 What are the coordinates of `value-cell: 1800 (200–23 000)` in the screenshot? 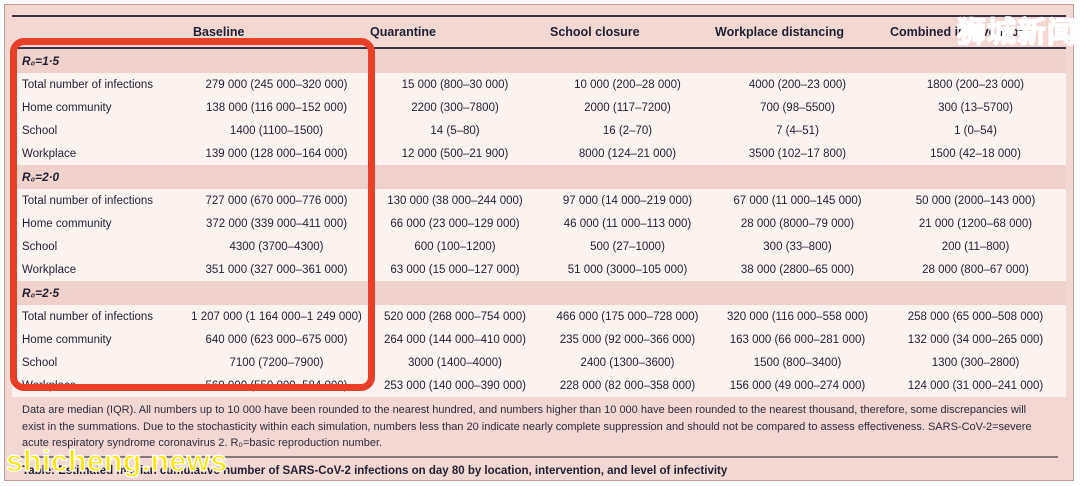 It's located at (975, 84).